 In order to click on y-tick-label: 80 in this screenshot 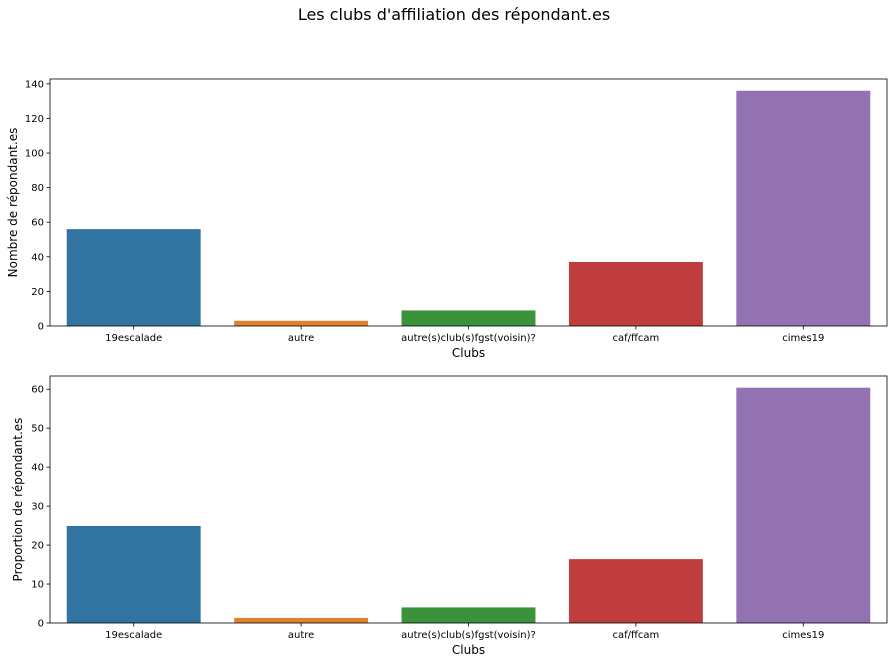, I will do `click(37, 188)`.